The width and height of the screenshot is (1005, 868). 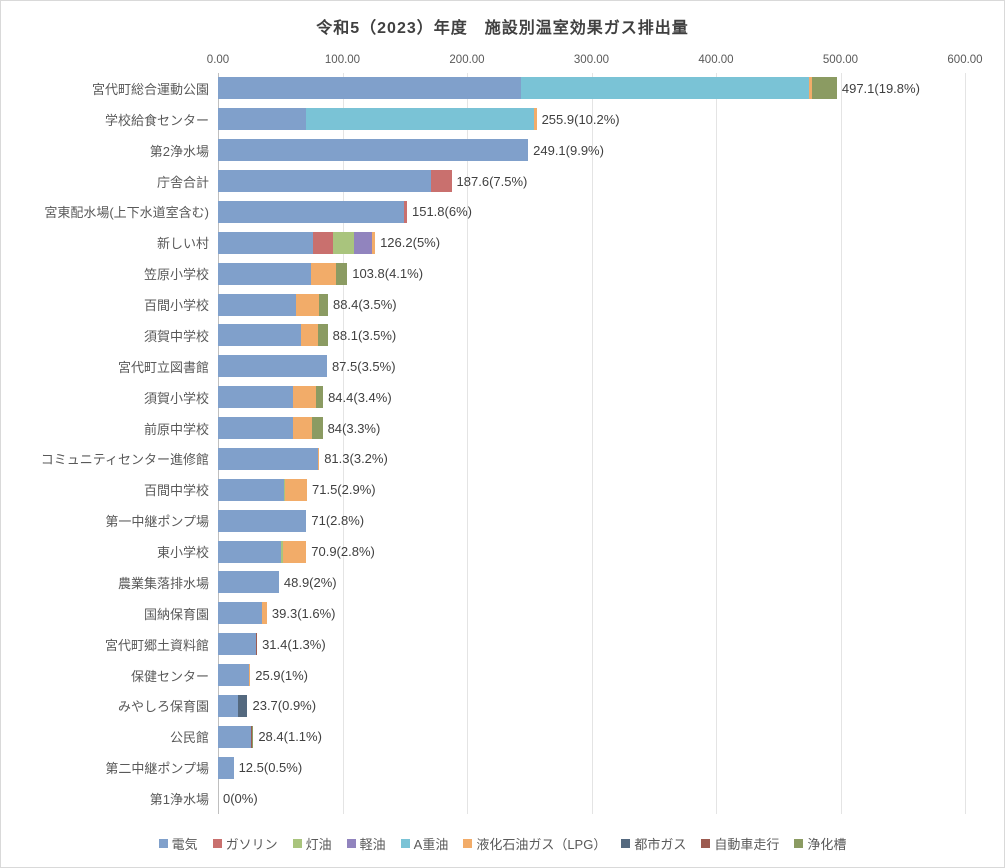 What do you see at coordinates (611, 335) in the screenshot?
I see `bar-track: 88.1(3.5%)` at bounding box center [611, 335].